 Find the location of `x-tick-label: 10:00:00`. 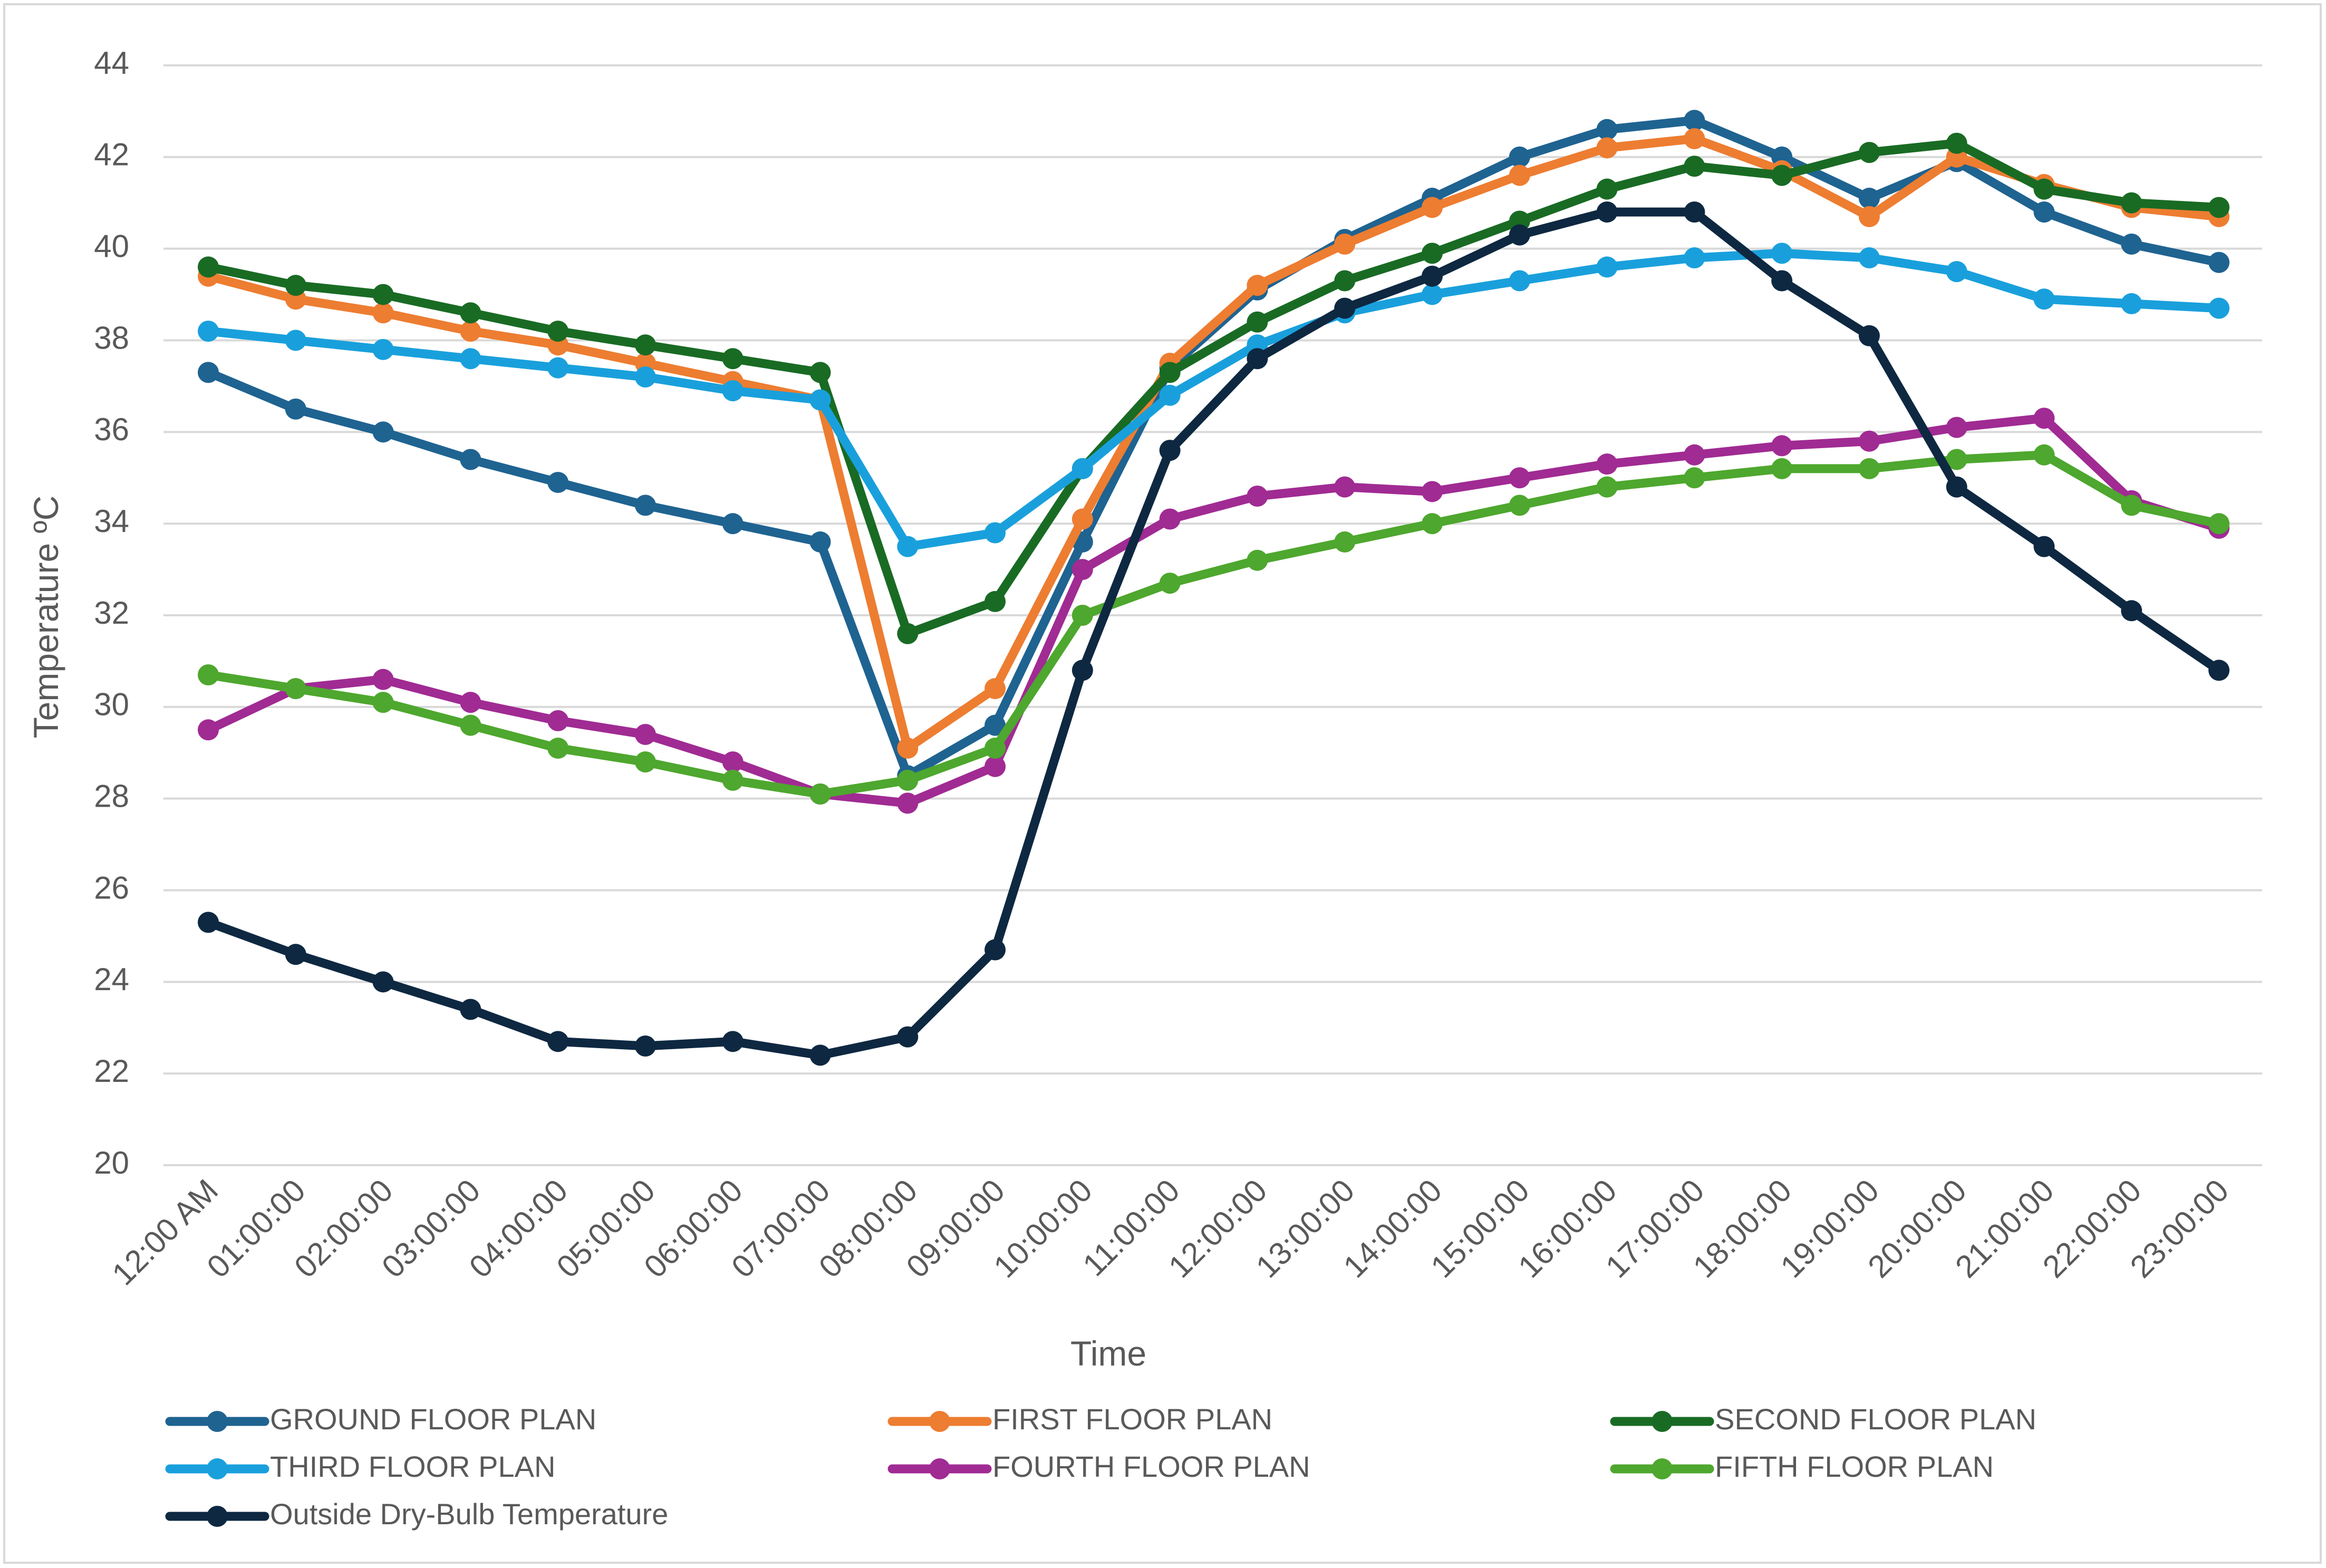

x-tick-label: 10:00:00 is located at coordinates (1043, 1229).